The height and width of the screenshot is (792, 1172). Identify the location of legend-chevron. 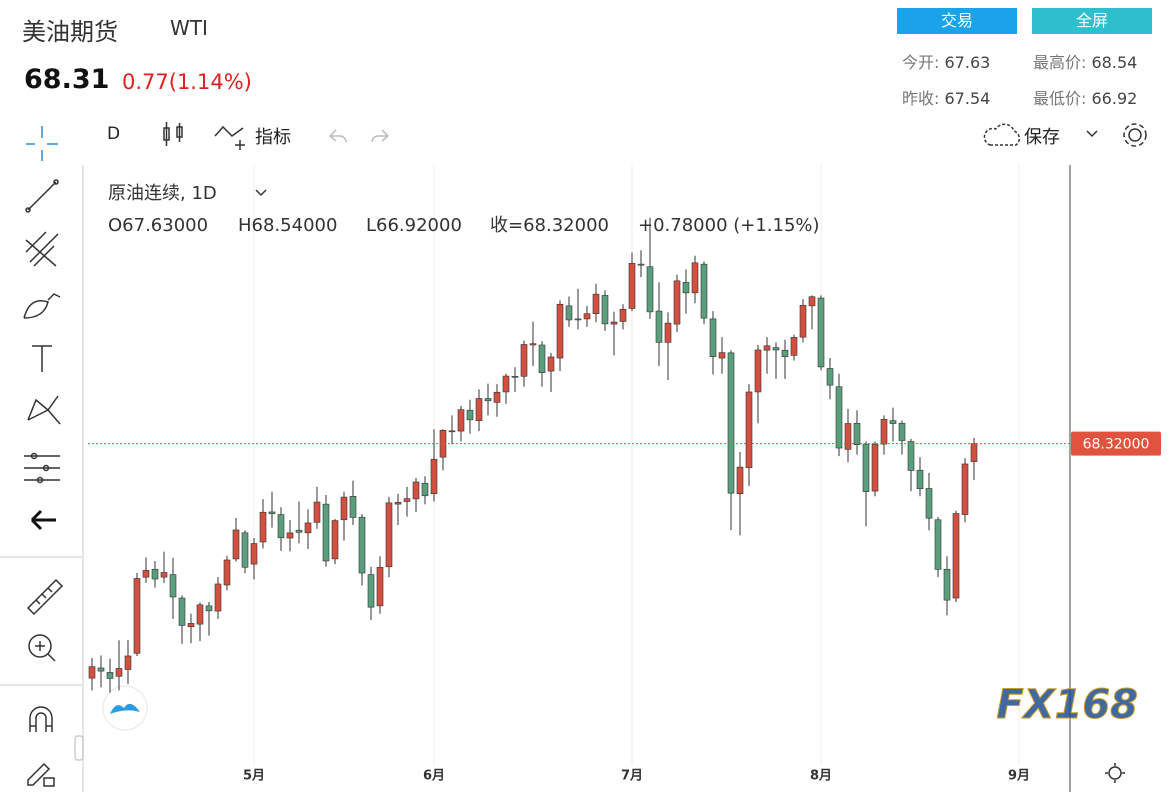
(261, 193).